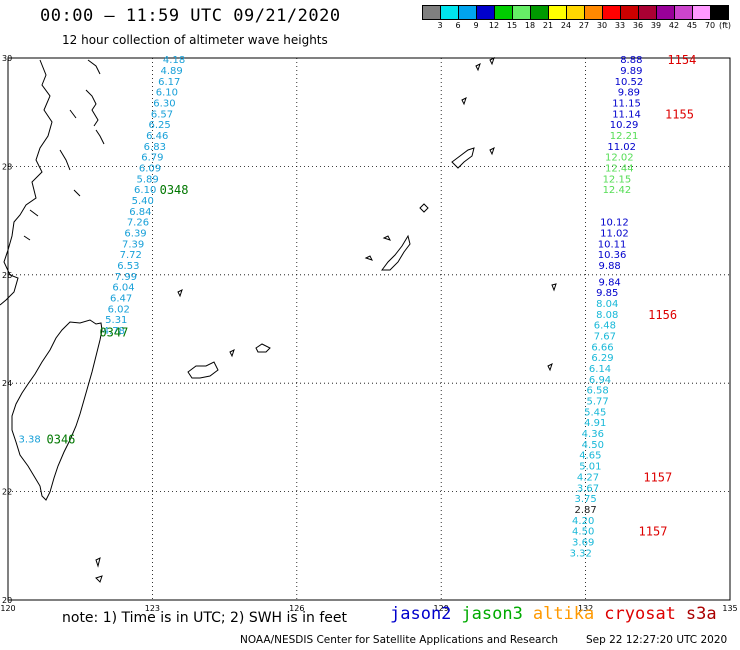 The image size is (740, 650). Describe the element at coordinates (614, 223) in the screenshot. I see `swh-value: 10.12` at that location.